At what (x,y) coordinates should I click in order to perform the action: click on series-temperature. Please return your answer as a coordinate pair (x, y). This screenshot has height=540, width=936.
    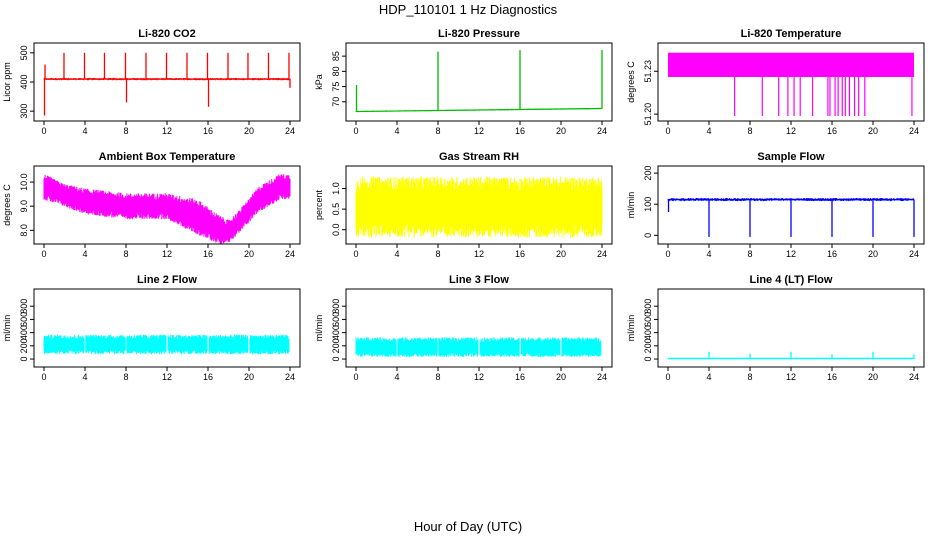
    Looking at the image, I should click on (791, 84).